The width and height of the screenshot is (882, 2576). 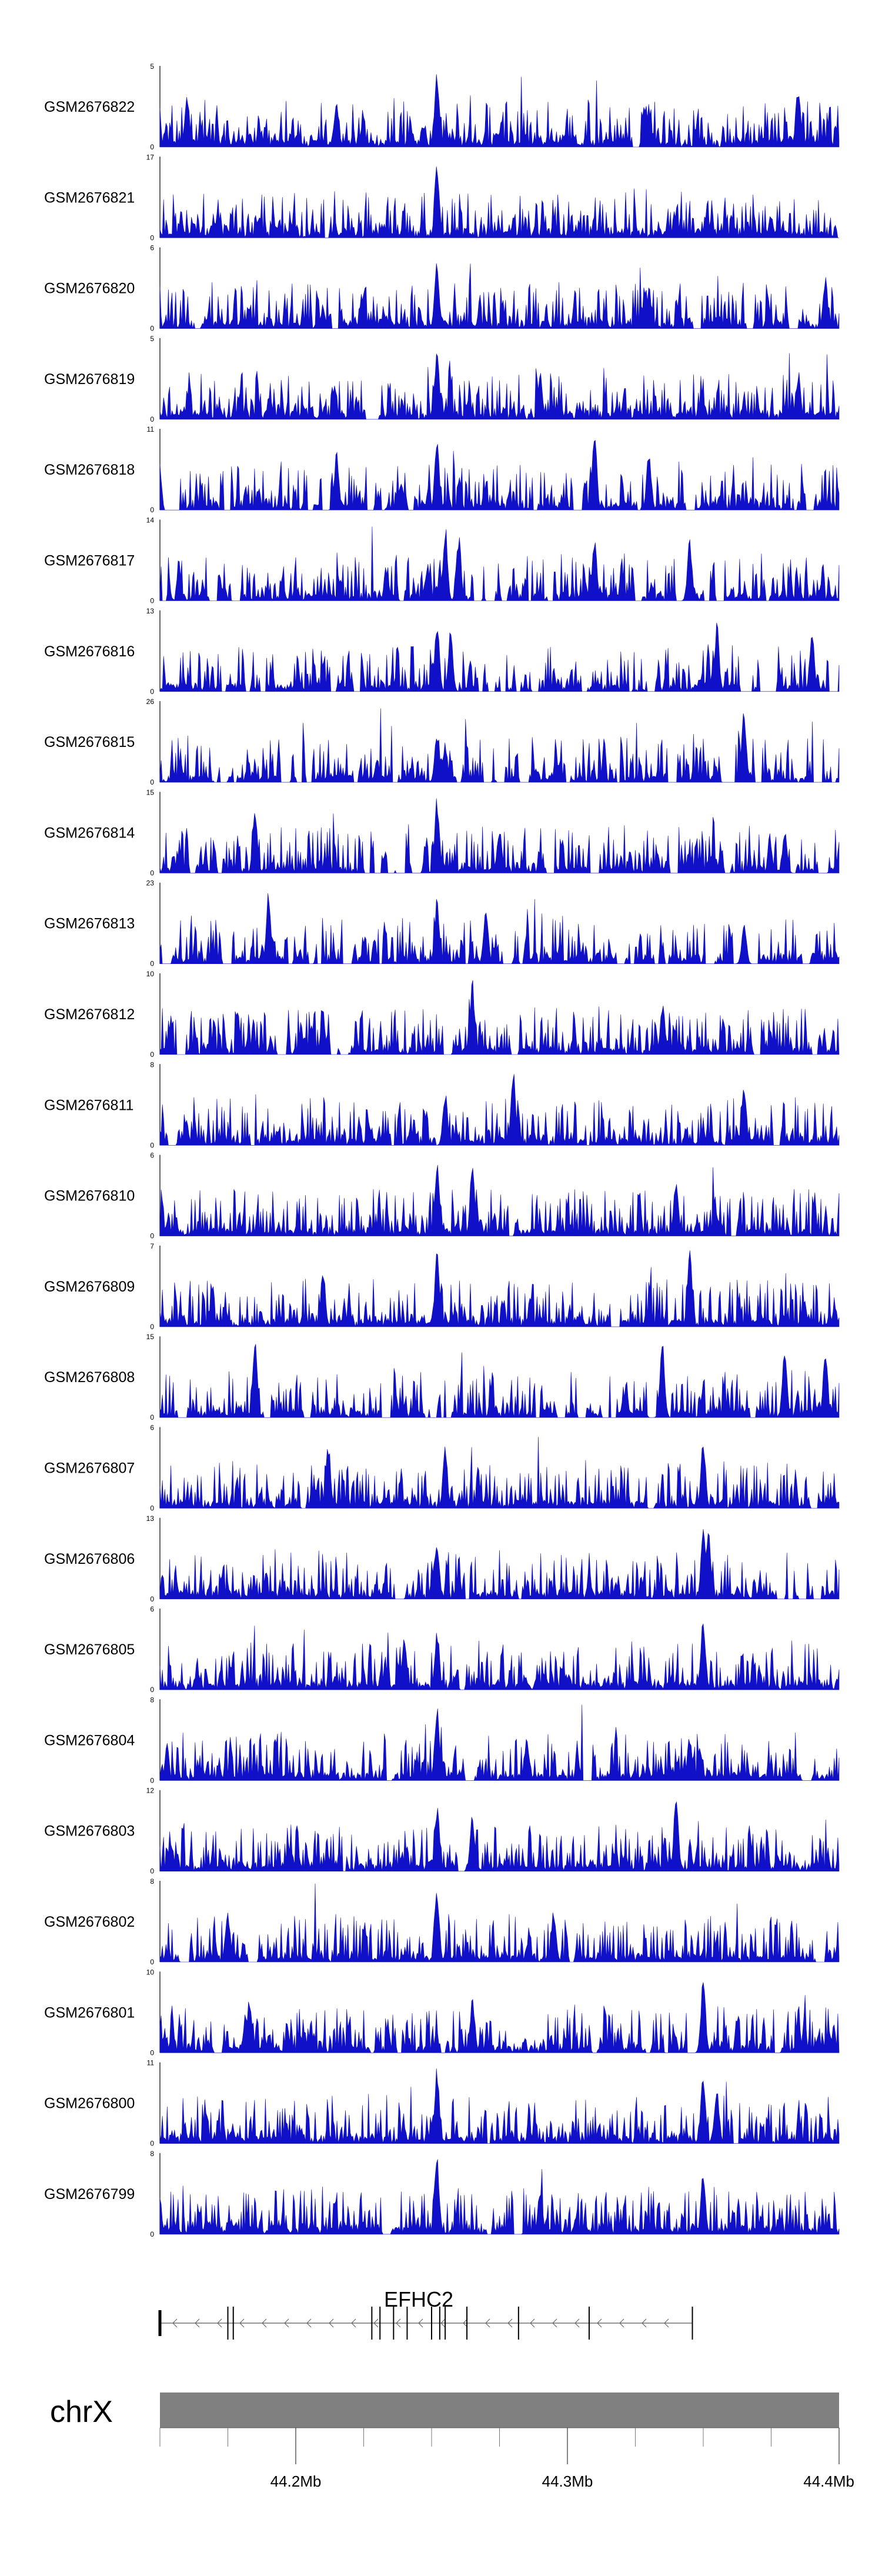 What do you see at coordinates (89, 1287) in the screenshot?
I see `track-label: GSM2676809` at bounding box center [89, 1287].